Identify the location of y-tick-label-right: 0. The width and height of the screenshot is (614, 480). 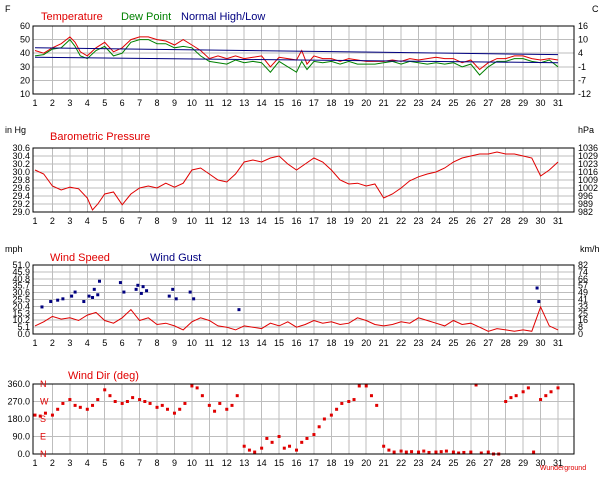
(580, 334).